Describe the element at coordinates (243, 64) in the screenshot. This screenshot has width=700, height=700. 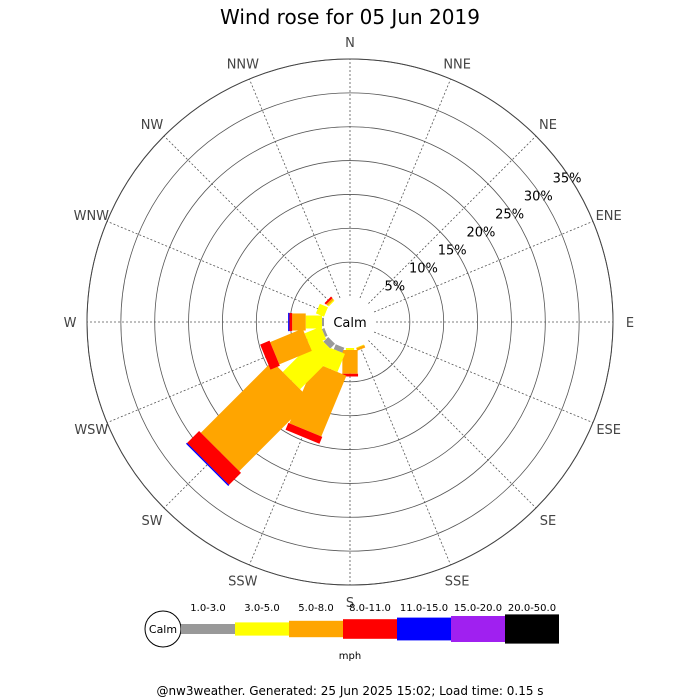
I see `direction-label-nnw: NNW` at that location.